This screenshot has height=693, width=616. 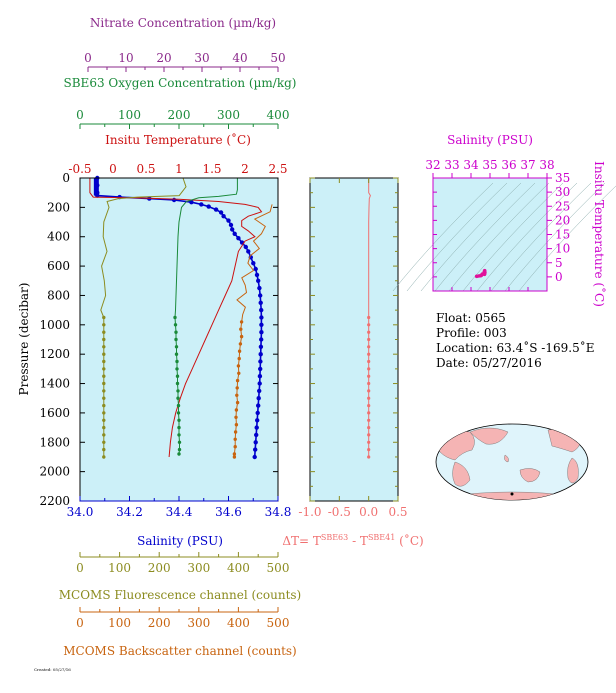 I want to click on ts-temperature-tick-label: 0, so click(x=559, y=277).